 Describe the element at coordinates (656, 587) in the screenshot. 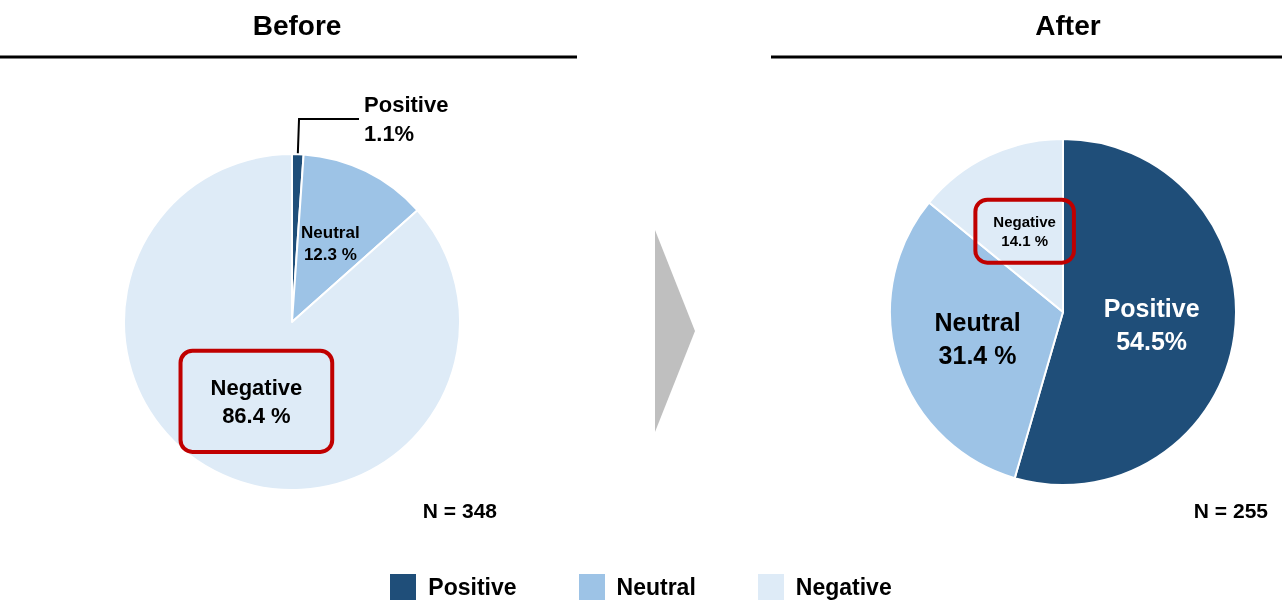

I see `legend-label: Neutral` at that location.